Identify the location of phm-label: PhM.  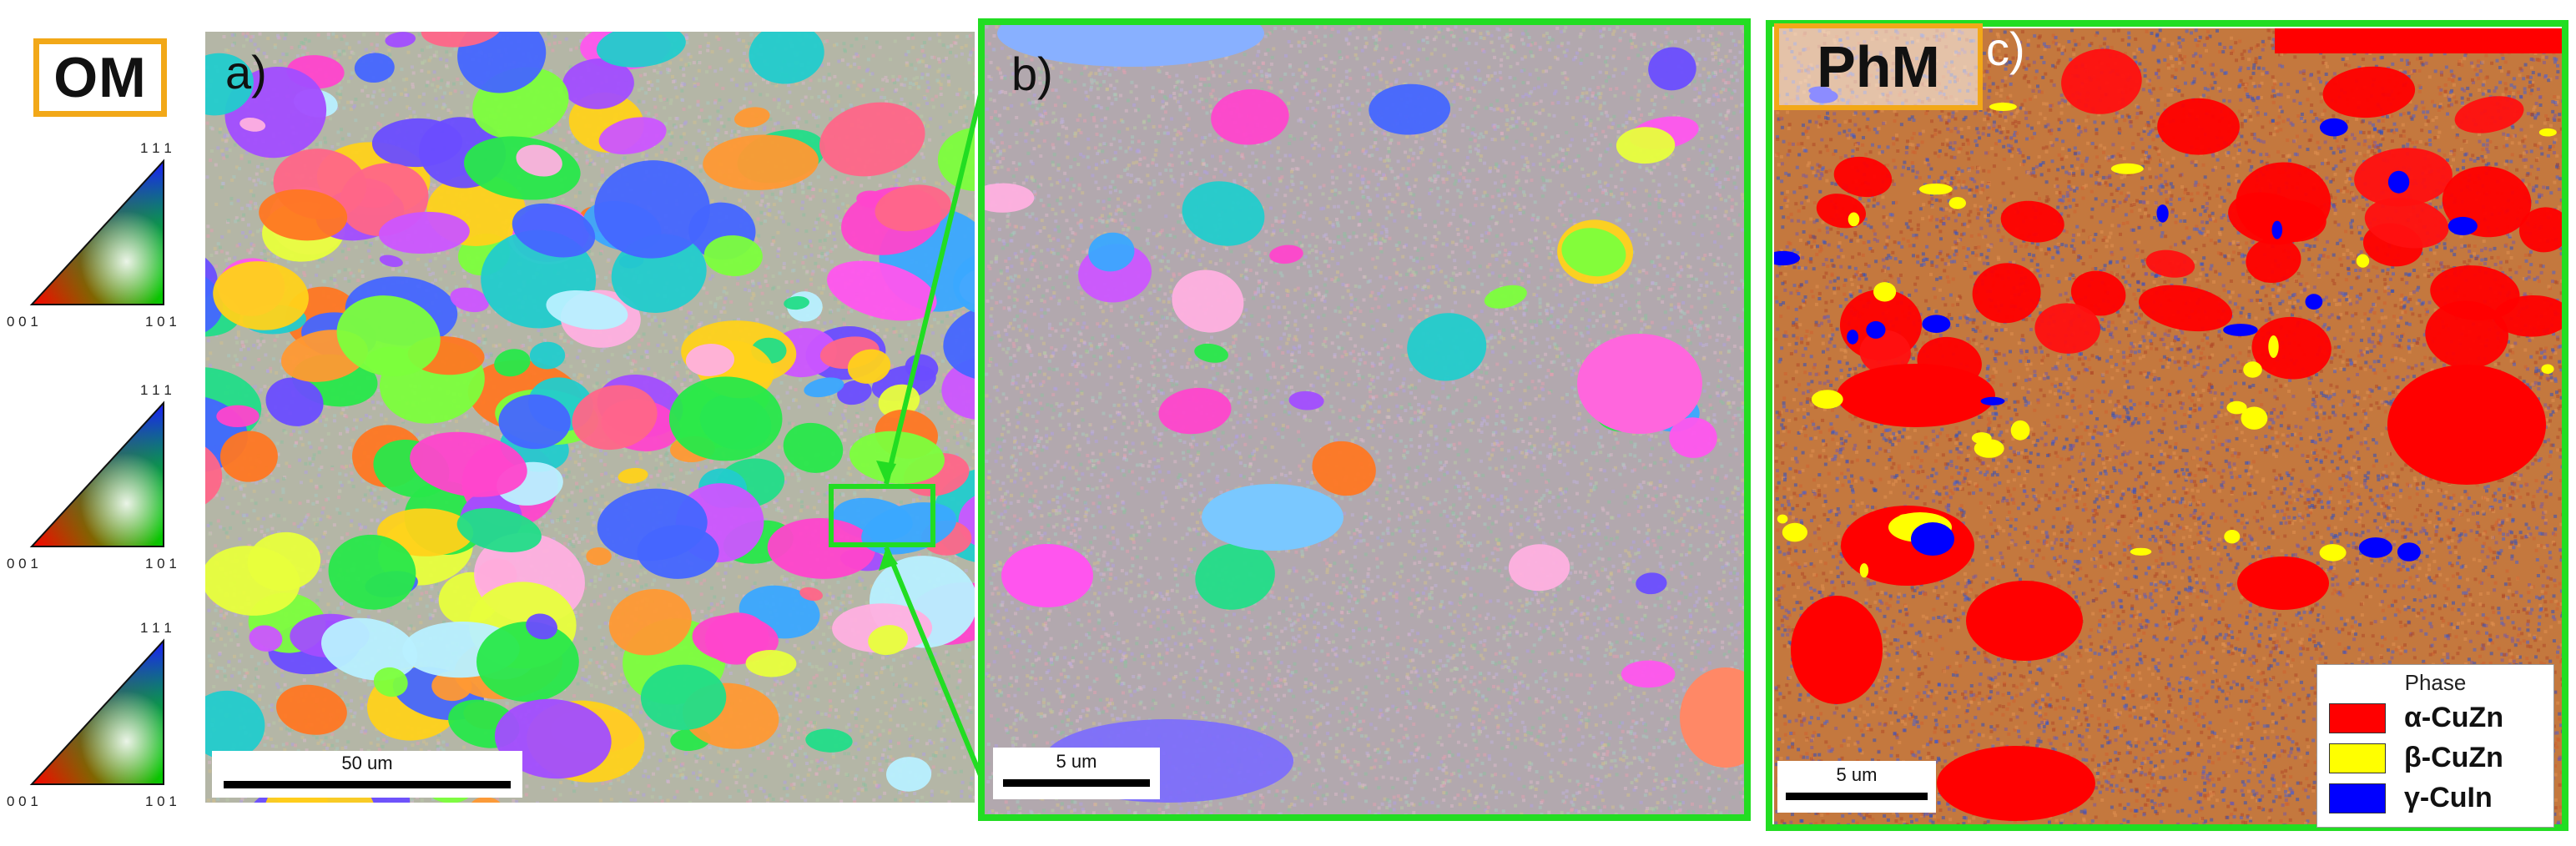
(1878, 67).